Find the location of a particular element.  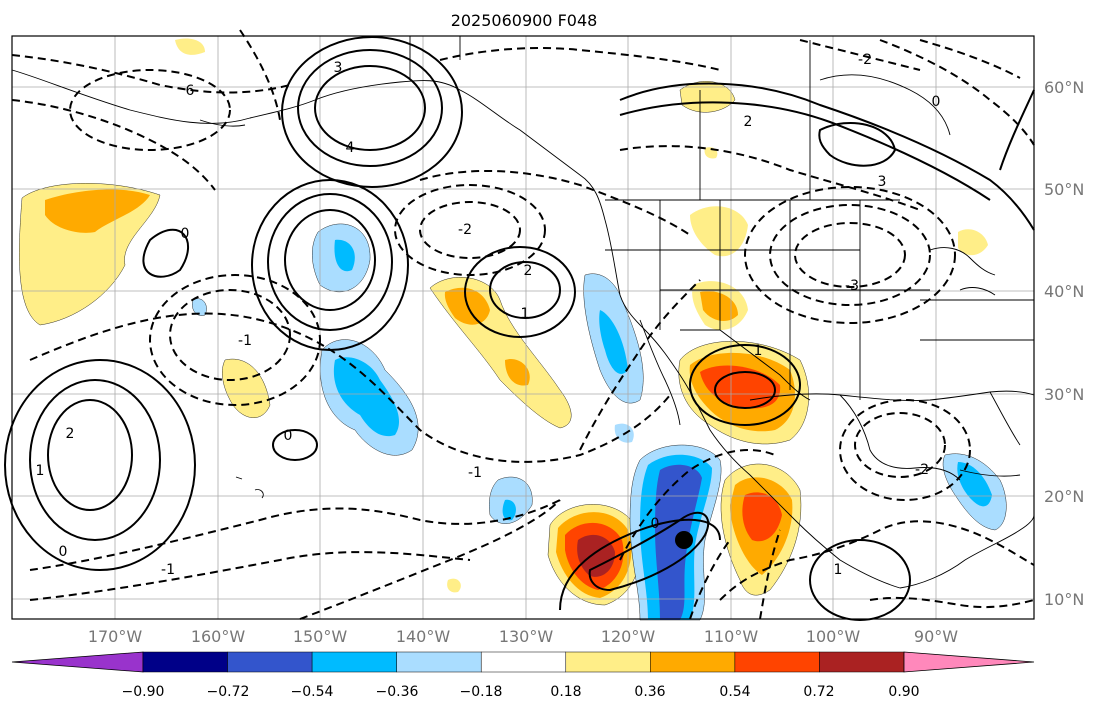

lon-label-110w: 110°W is located at coordinates (731, 636).